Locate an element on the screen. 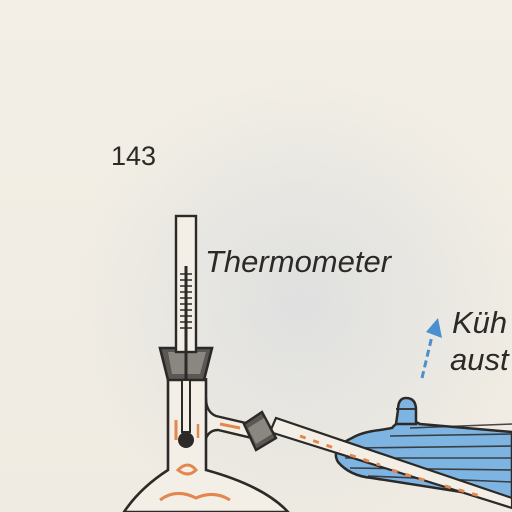 The image size is (512, 512). condenser-inner-tube is located at coordinates (390, 463).